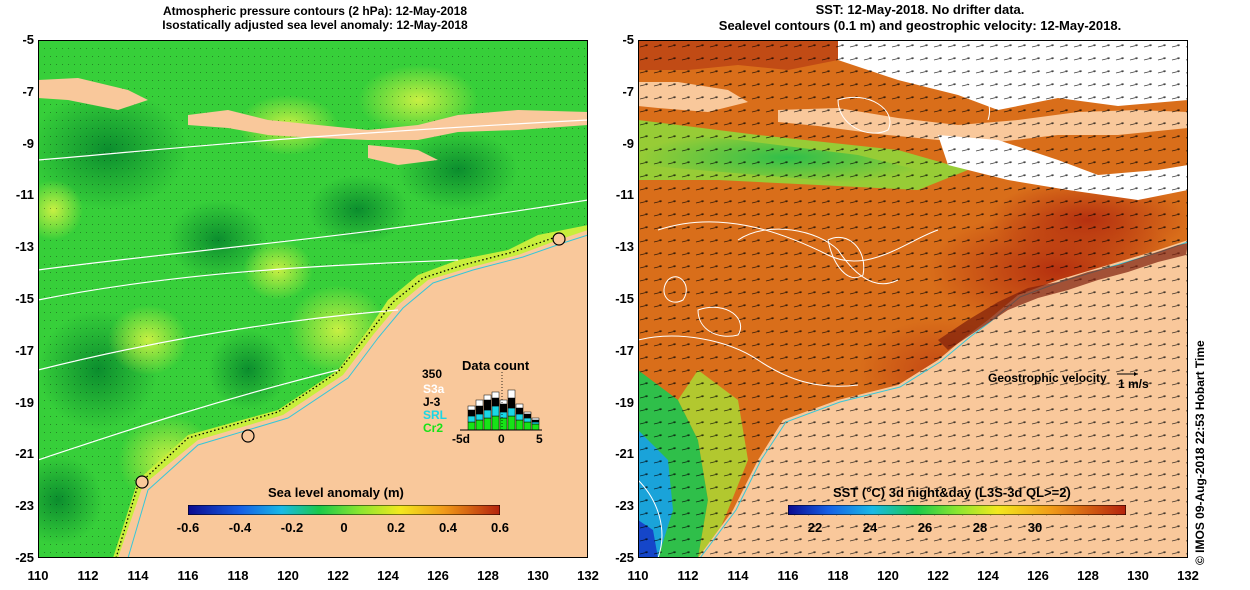 The width and height of the screenshot is (1250, 590). I want to click on sla-colorbar-label: Sea level anomaly (m), so click(336, 492).